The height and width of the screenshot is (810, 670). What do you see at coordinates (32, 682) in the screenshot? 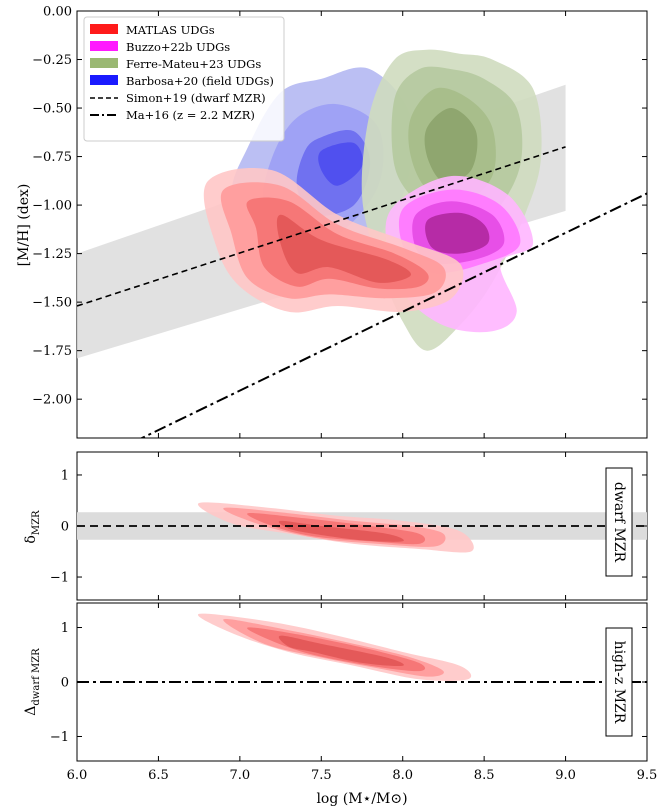
I see `bottom-ylabel: Δdwarf MZR` at bounding box center [32, 682].